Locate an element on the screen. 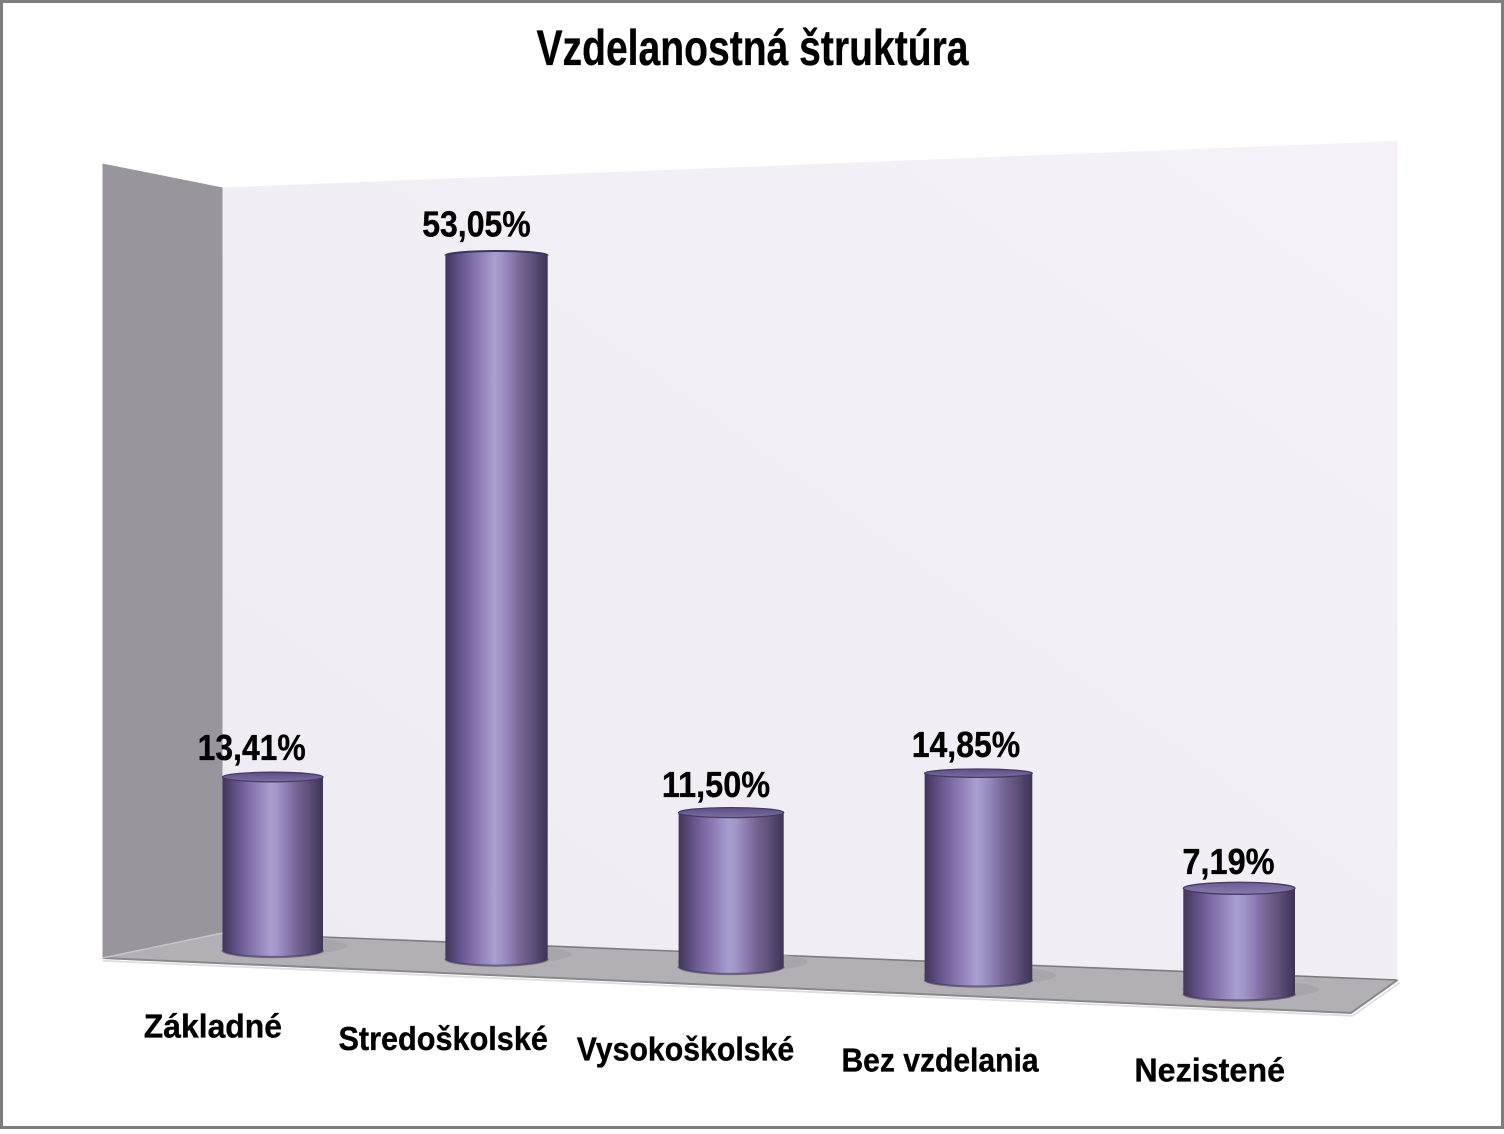 The image size is (1504, 1134). svg-text: Základné is located at coordinates (213, 1027).